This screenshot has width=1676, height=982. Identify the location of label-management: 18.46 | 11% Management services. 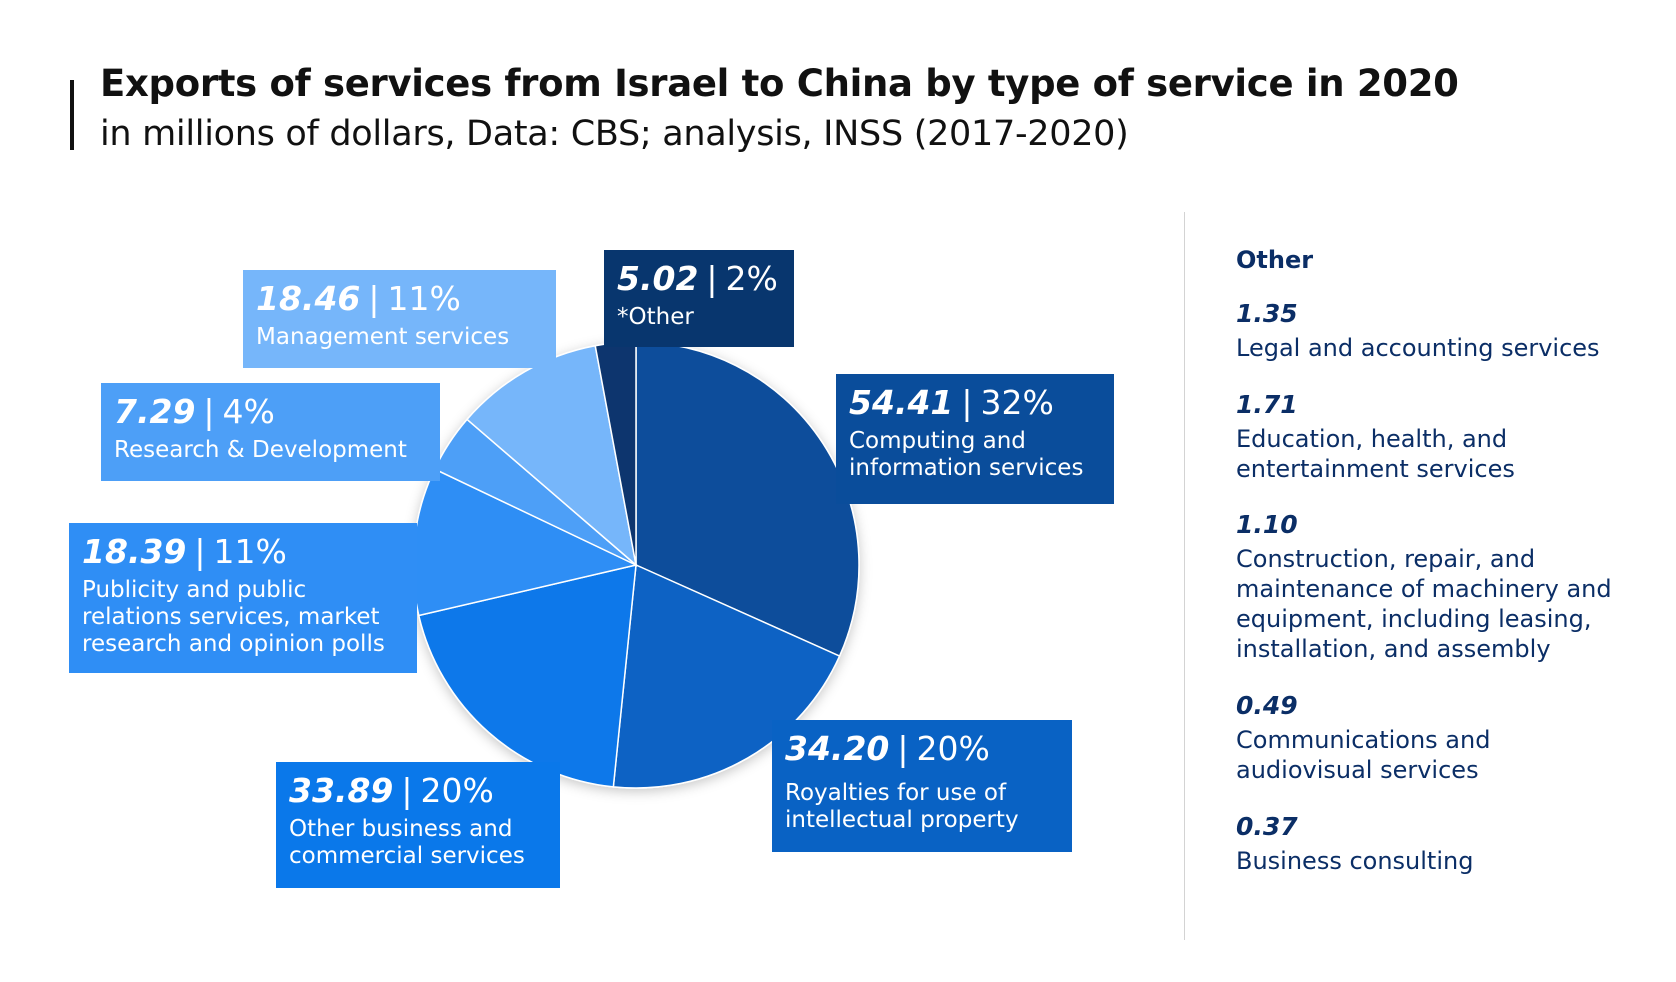
(399, 319).